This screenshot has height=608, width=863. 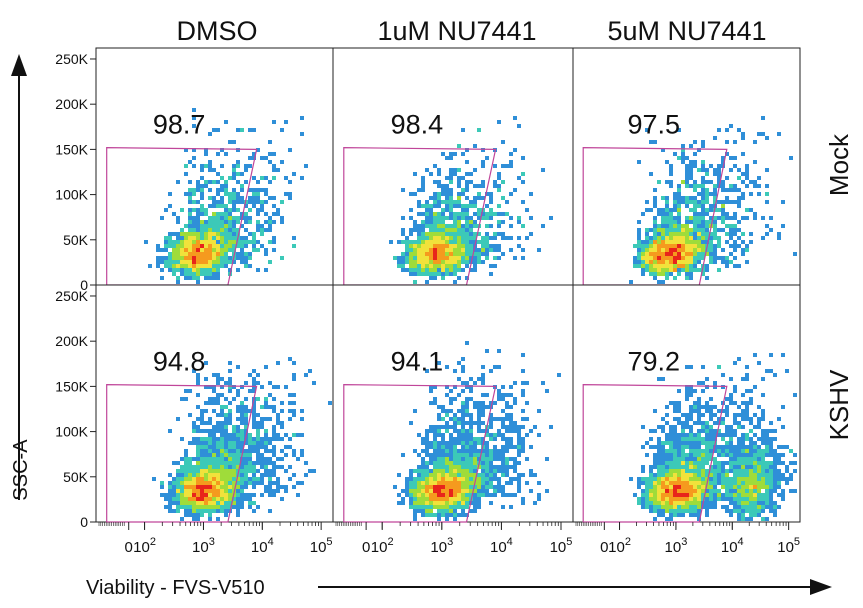 What do you see at coordinates (821, 587) in the screenshot?
I see `x-axis-arrow-head` at bounding box center [821, 587].